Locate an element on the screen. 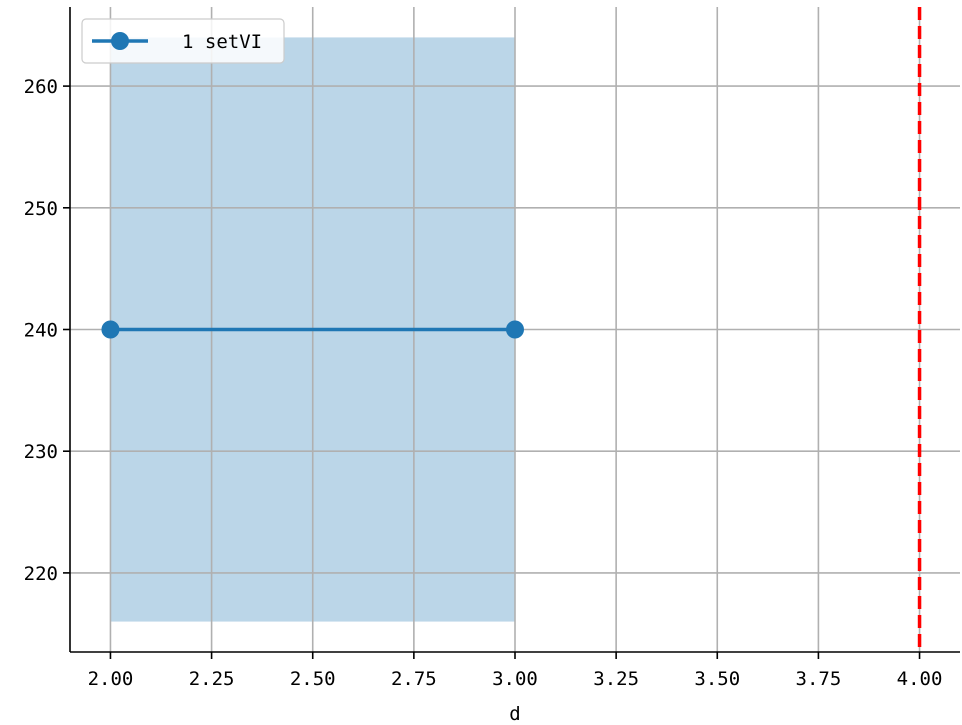 The width and height of the screenshot is (962, 725). y-tick-label-2: 240 is located at coordinates (41, 331).